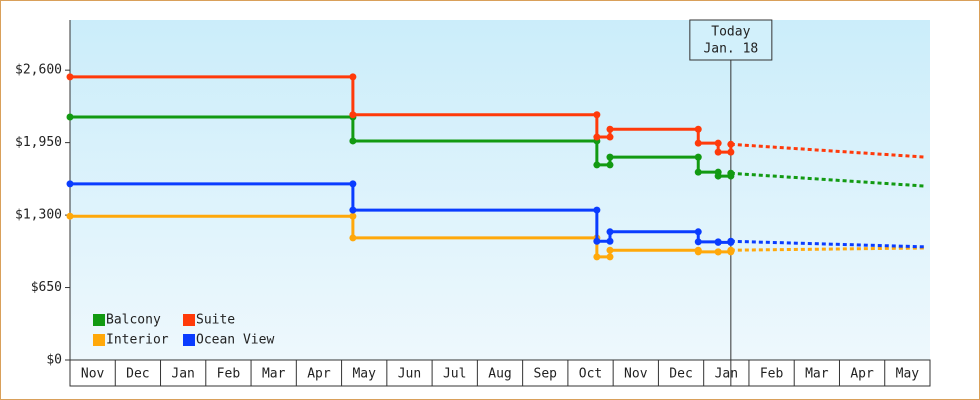  What do you see at coordinates (235, 340) in the screenshot?
I see `legend-label: Ocean View` at bounding box center [235, 340].